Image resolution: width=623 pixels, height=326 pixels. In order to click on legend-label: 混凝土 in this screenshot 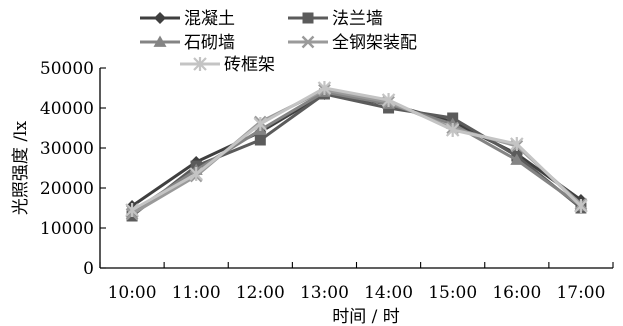, I will do `click(209, 19)`.